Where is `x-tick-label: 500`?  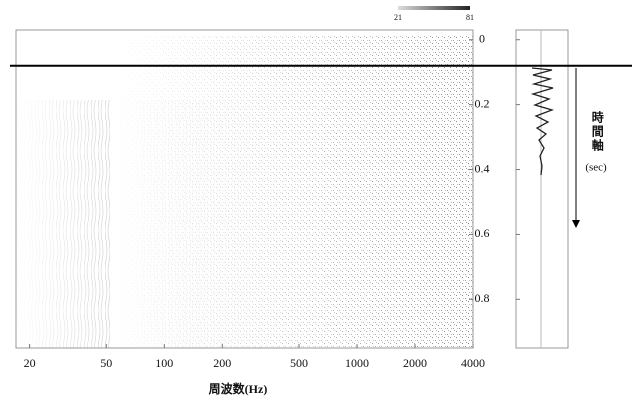 x-tick-label: 500 is located at coordinates (299, 363).